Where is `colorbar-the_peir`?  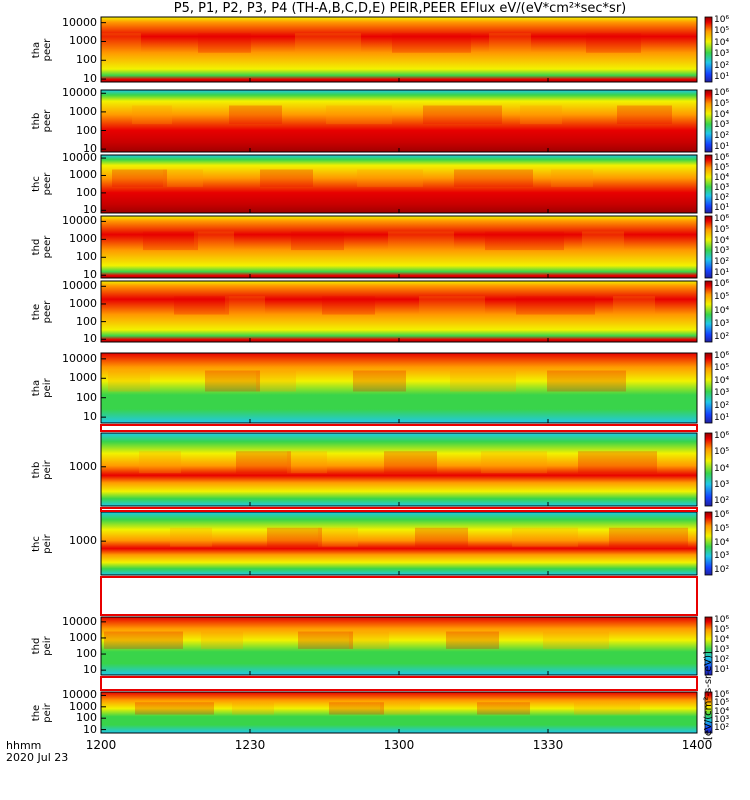
colorbar-the_peir is located at coordinates (708, 712).